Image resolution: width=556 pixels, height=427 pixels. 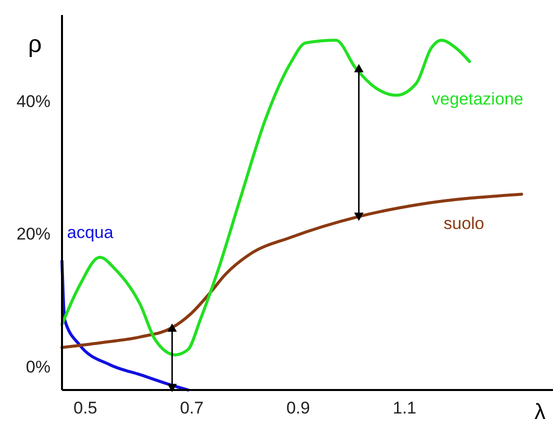 I want to click on y-tick-label: 40%, so click(x=33, y=101).